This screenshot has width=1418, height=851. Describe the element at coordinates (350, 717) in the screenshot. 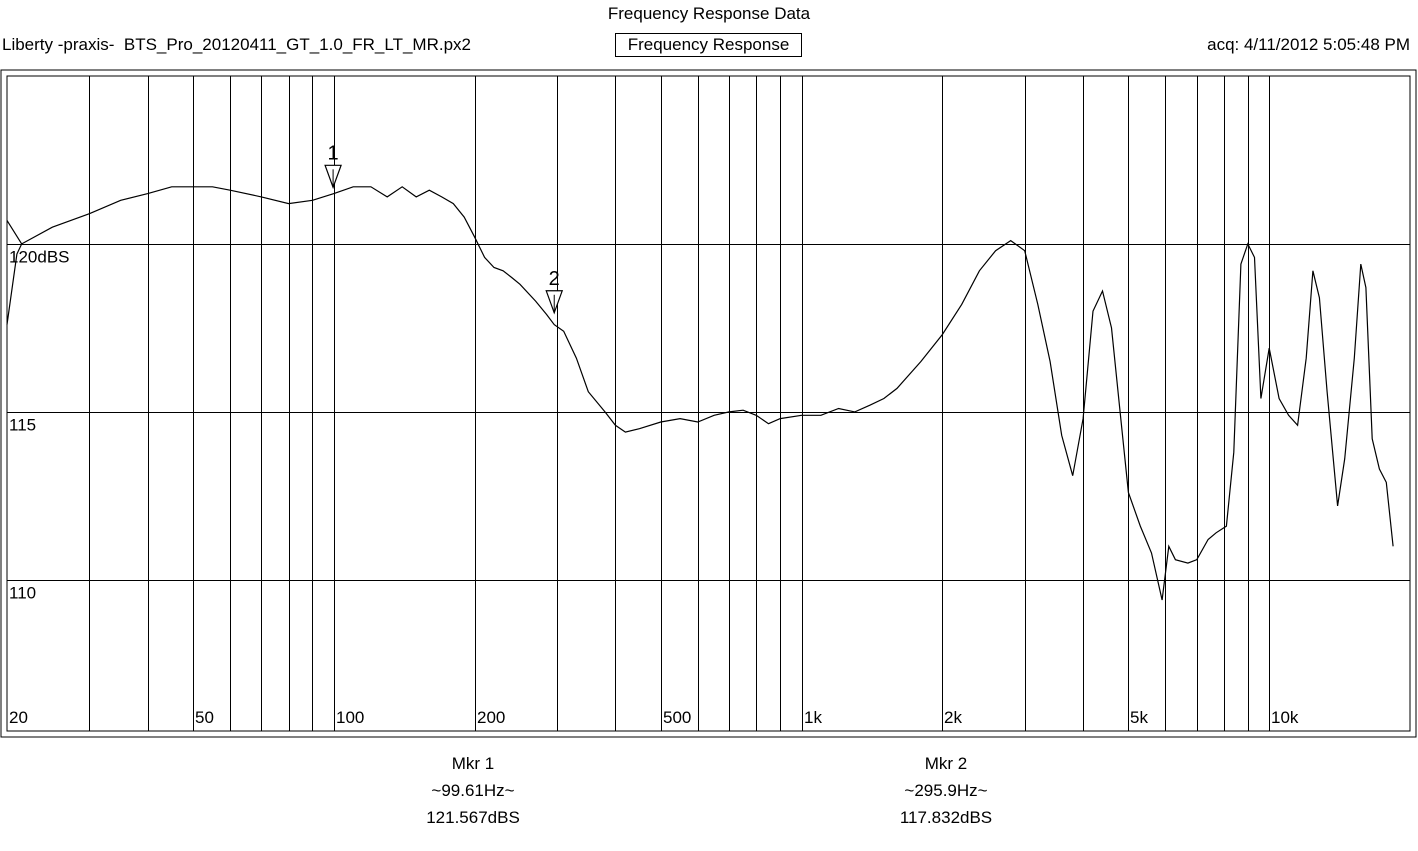

I see `x-tick-label: 100` at that location.